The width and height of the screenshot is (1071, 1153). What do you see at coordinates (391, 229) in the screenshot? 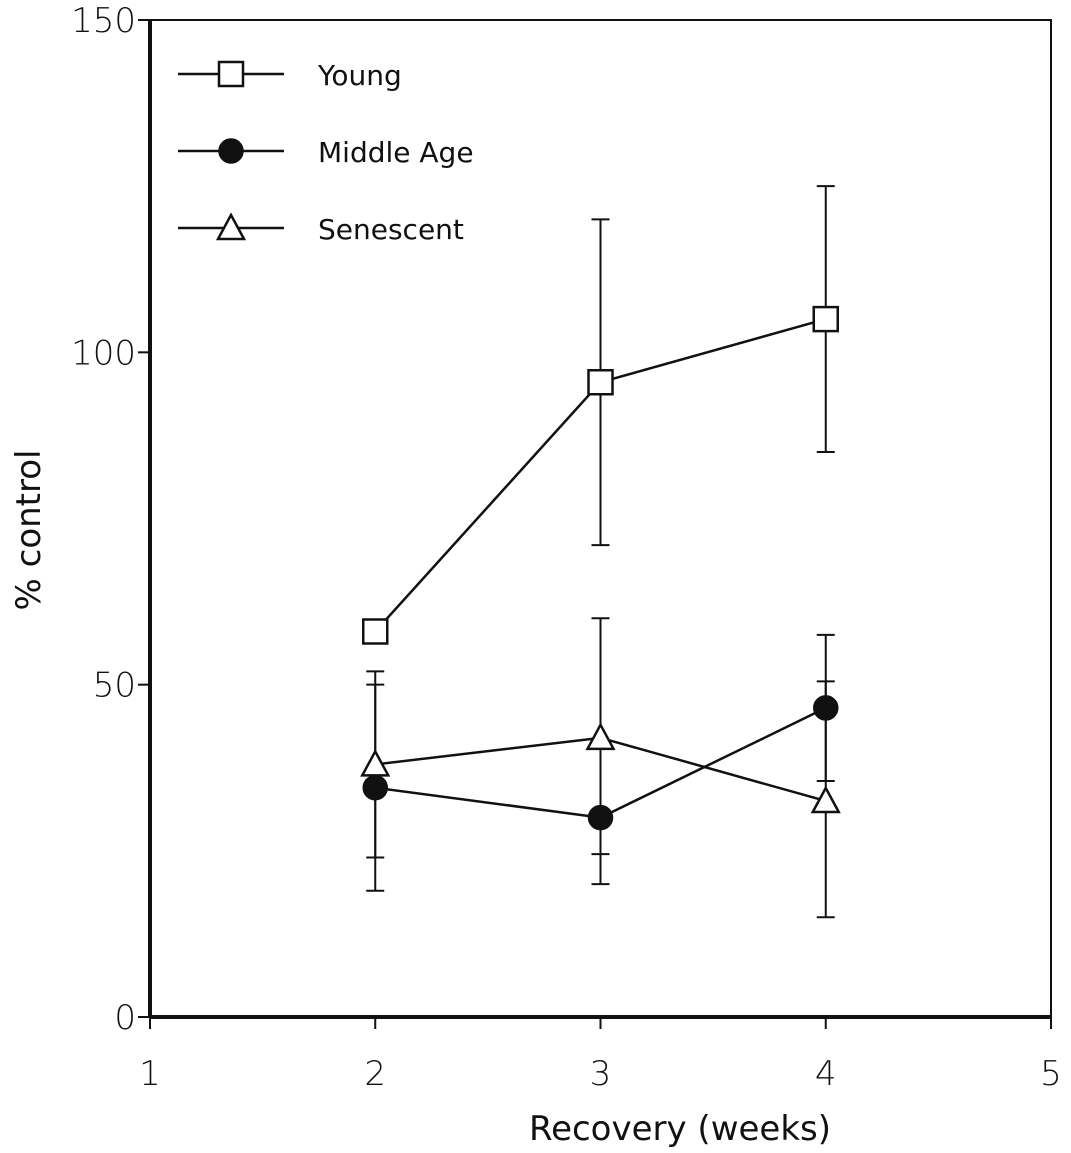
I see `legend-label: Senescent` at bounding box center [391, 229].